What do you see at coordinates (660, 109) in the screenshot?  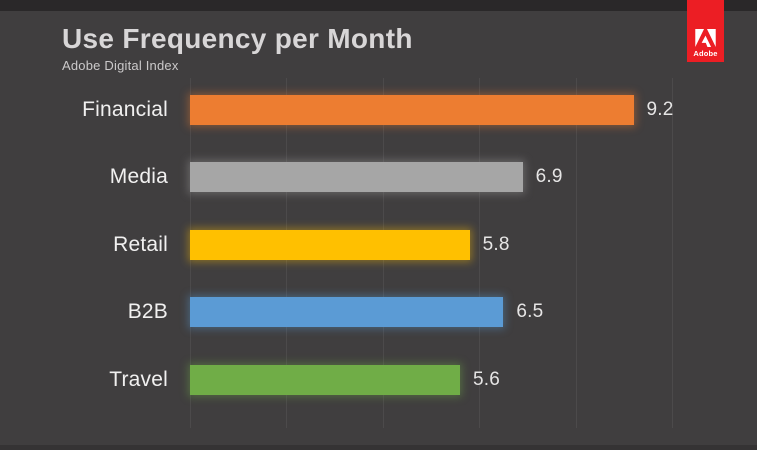 I see `value-label: 9.2` at bounding box center [660, 109].